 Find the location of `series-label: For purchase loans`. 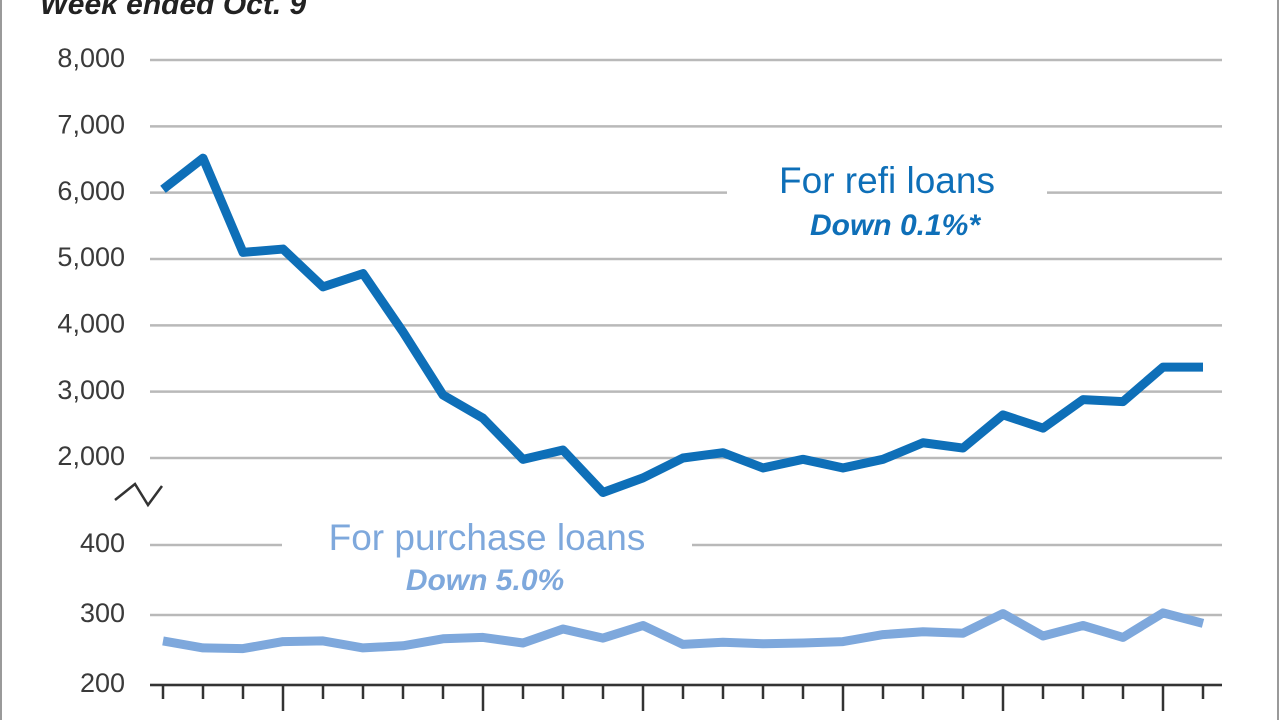

series-label: For purchase loans is located at coordinates (487, 537).